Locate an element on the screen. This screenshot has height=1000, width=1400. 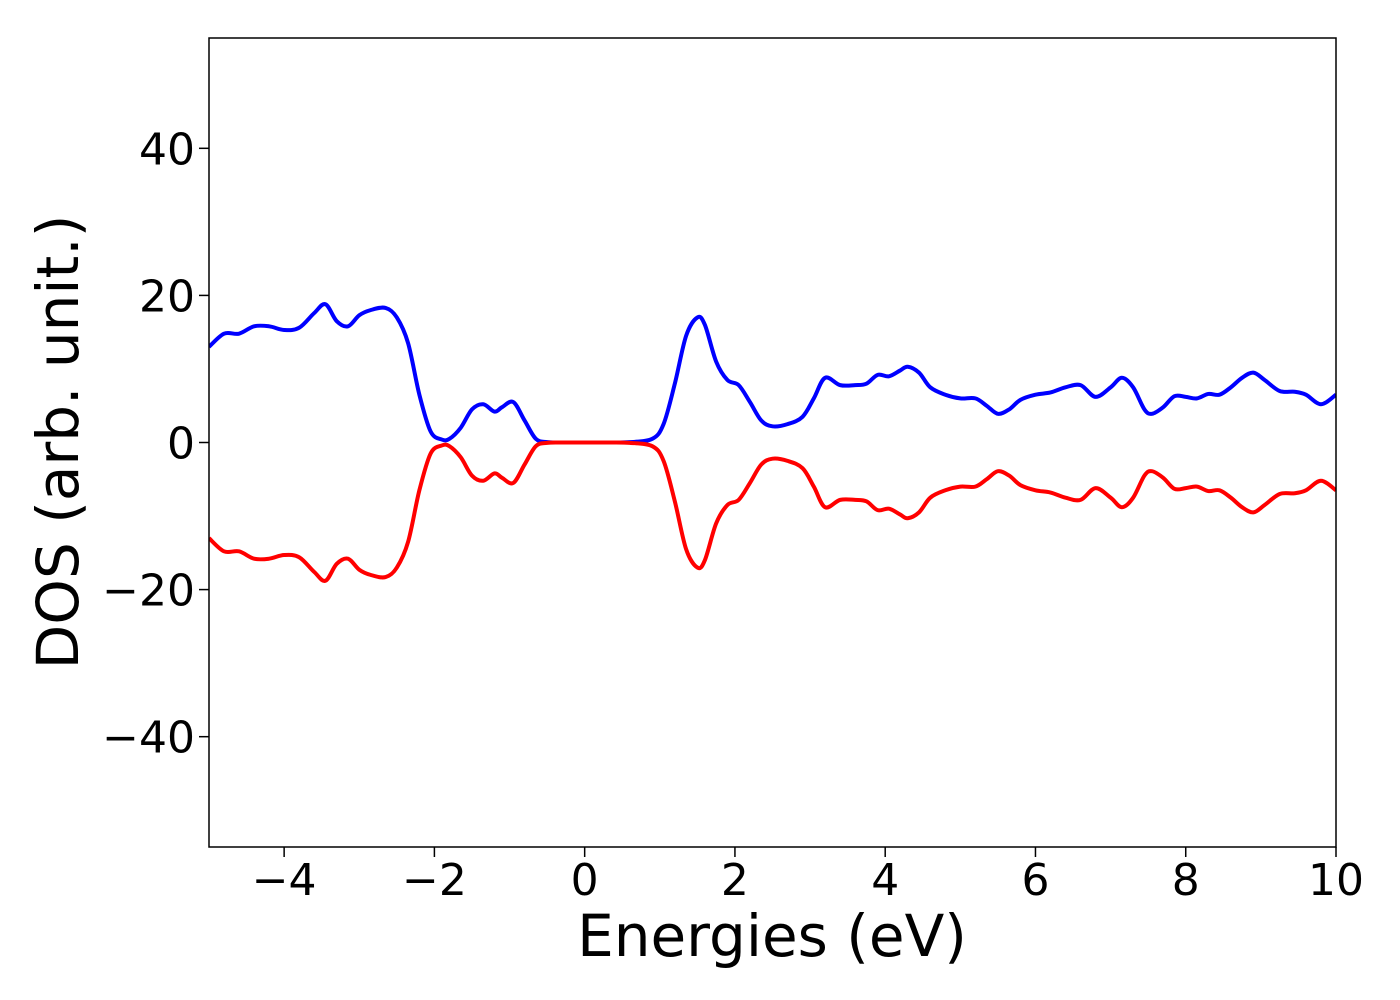
x-tick-label: 0 is located at coordinates (585, 880).